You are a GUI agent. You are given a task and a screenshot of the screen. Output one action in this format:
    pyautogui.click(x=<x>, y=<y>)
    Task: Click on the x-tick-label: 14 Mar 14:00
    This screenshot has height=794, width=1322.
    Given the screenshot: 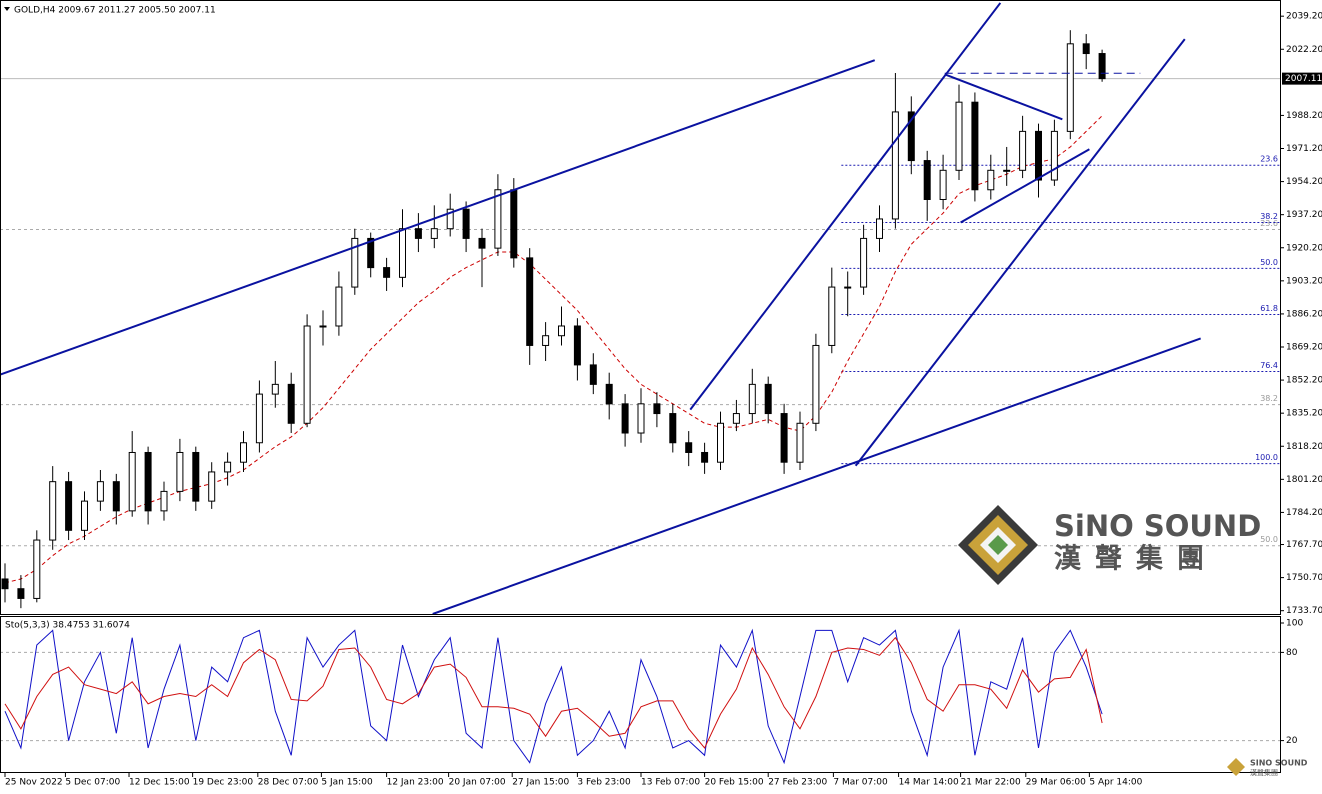 What is the action you would take?
    pyautogui.click(x=929, y=783)
    